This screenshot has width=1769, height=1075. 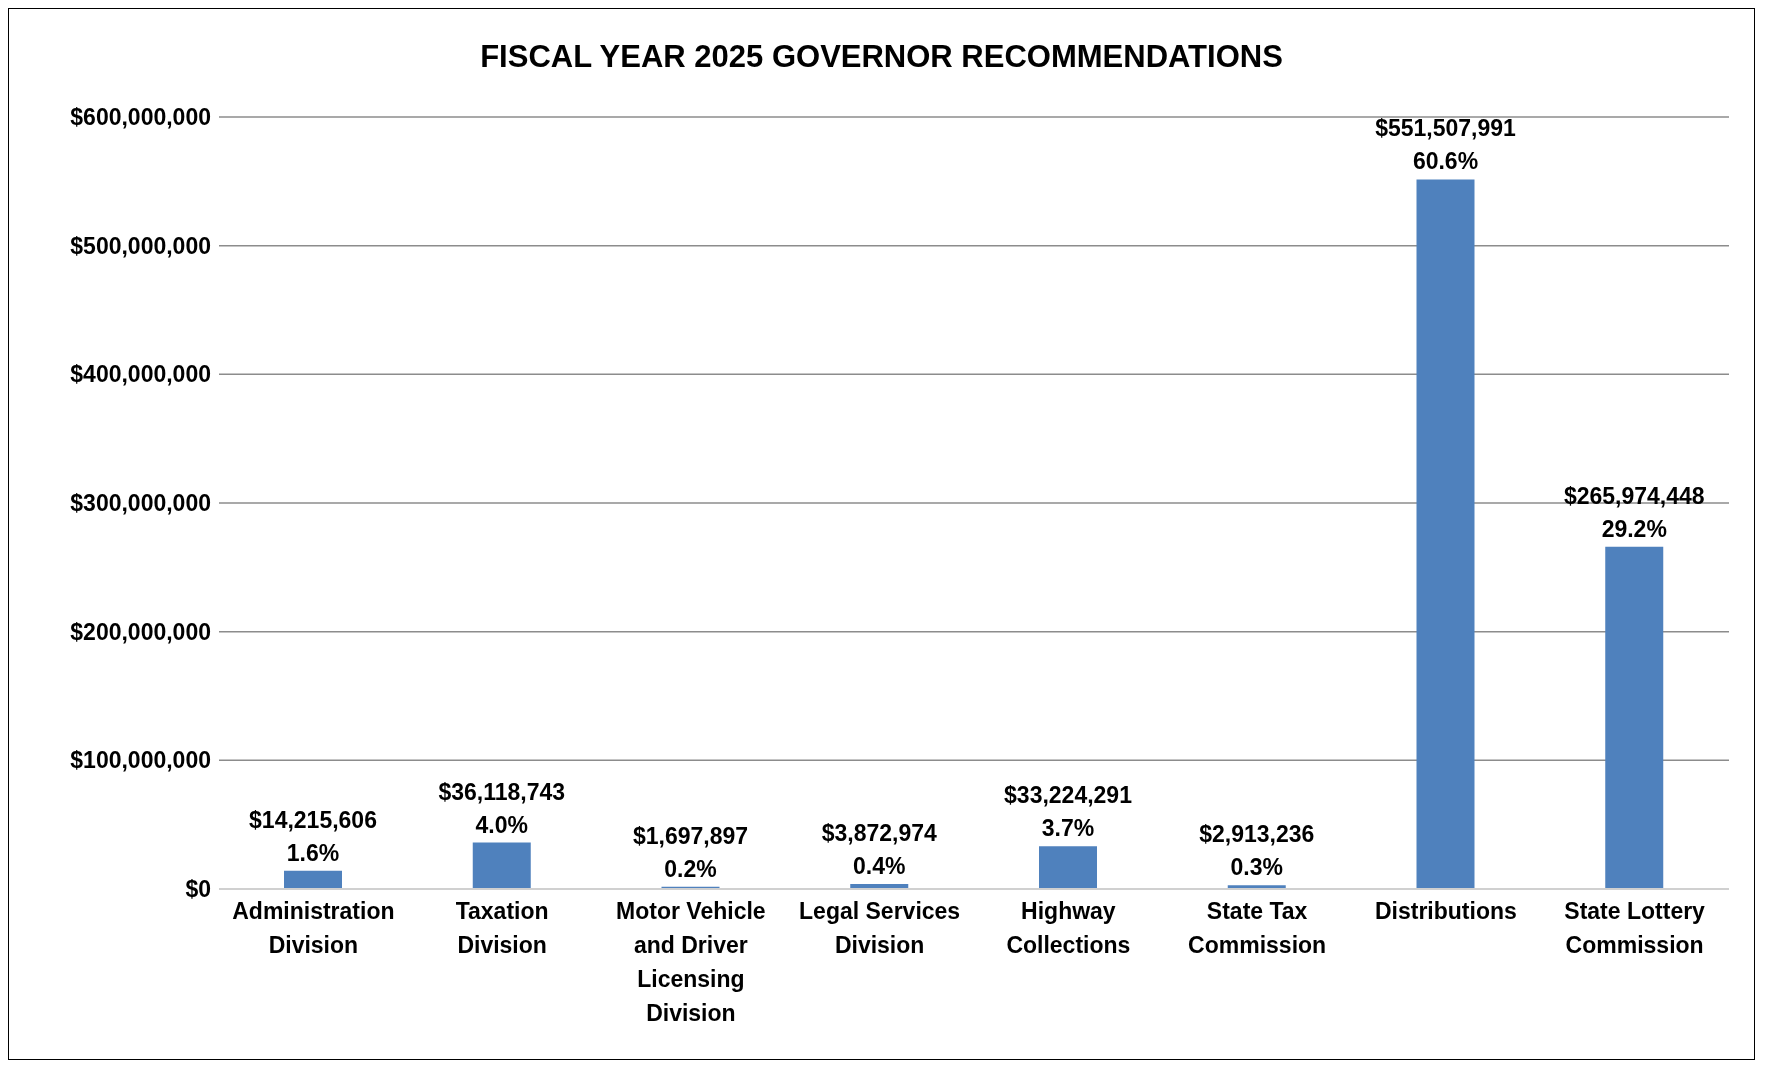 What do you see at coordinates (1068, 928) in the screenshot?
I see `x-tick-label: Highway Collections` at bounding box center [1068, 928].